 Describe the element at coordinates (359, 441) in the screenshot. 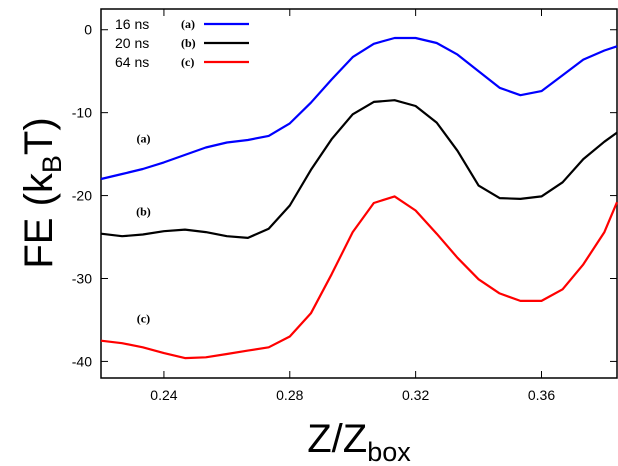

I see `x-axis-title: Z/Zbox` at that location.